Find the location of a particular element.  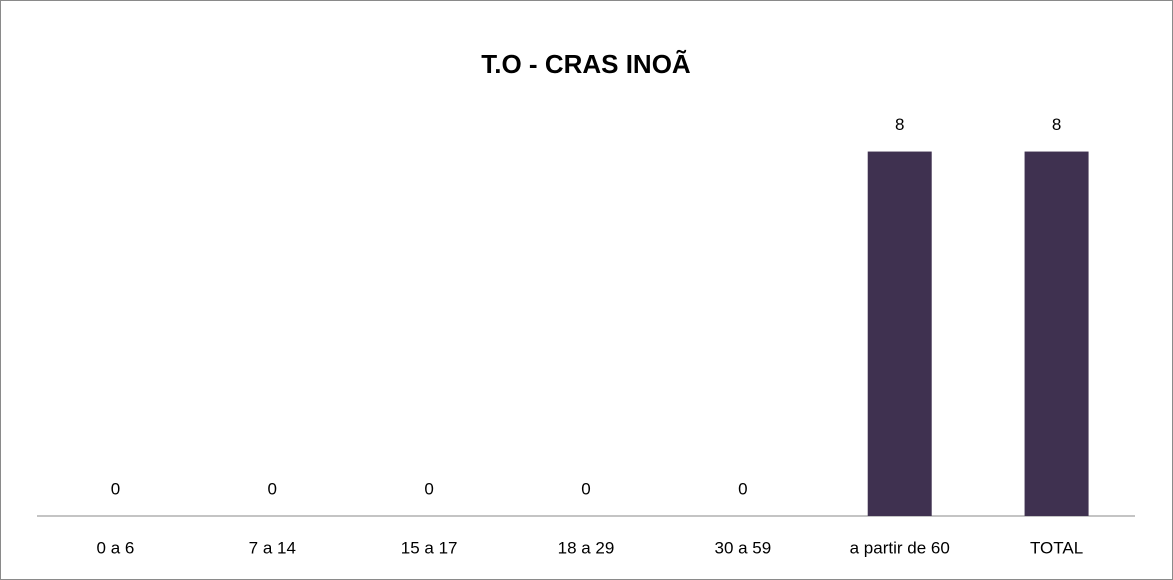

x-tick-label: 15 a 17 is located at coordinates (429, 547).